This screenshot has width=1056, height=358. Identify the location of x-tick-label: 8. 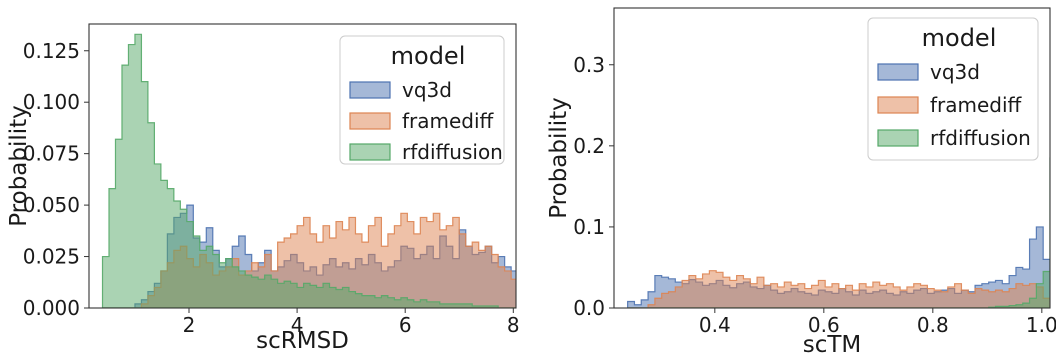
(513, 325).